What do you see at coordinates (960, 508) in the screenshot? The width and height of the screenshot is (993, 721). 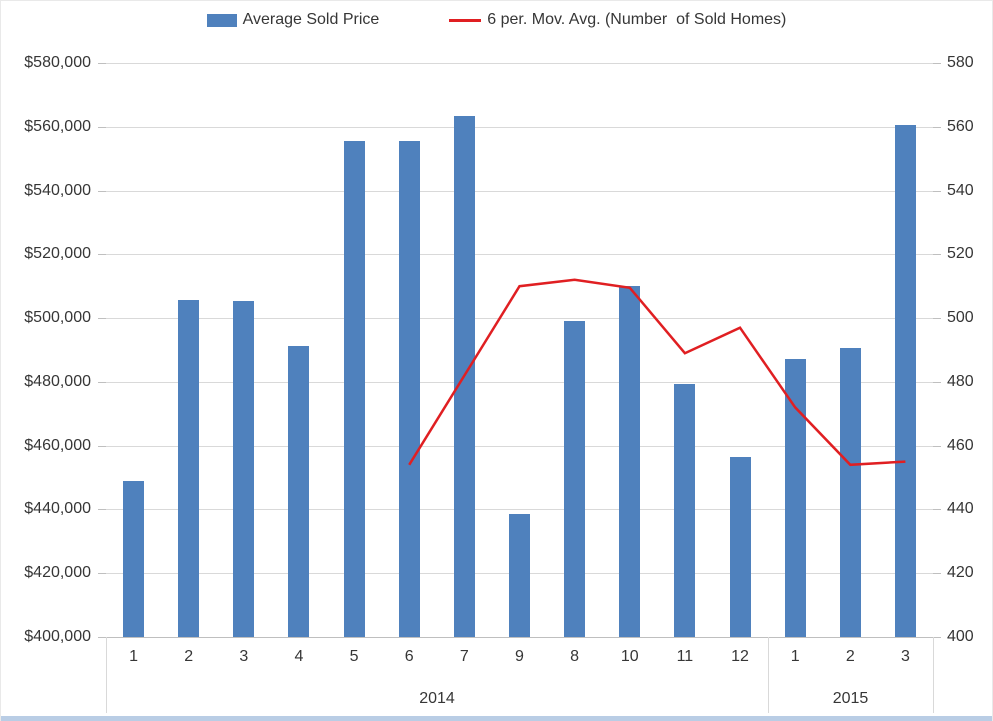 I see `y-axis-label-right: 440` at bounding box center [960, 508].